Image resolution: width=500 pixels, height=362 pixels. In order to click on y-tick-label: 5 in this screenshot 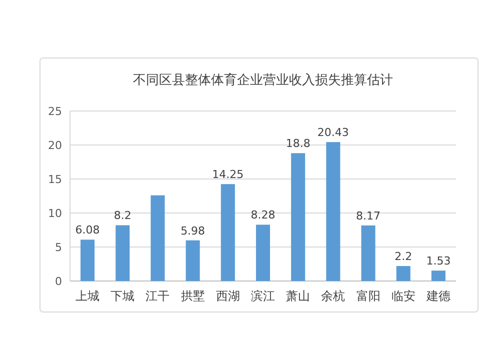, I will do `click(58, 247)`.